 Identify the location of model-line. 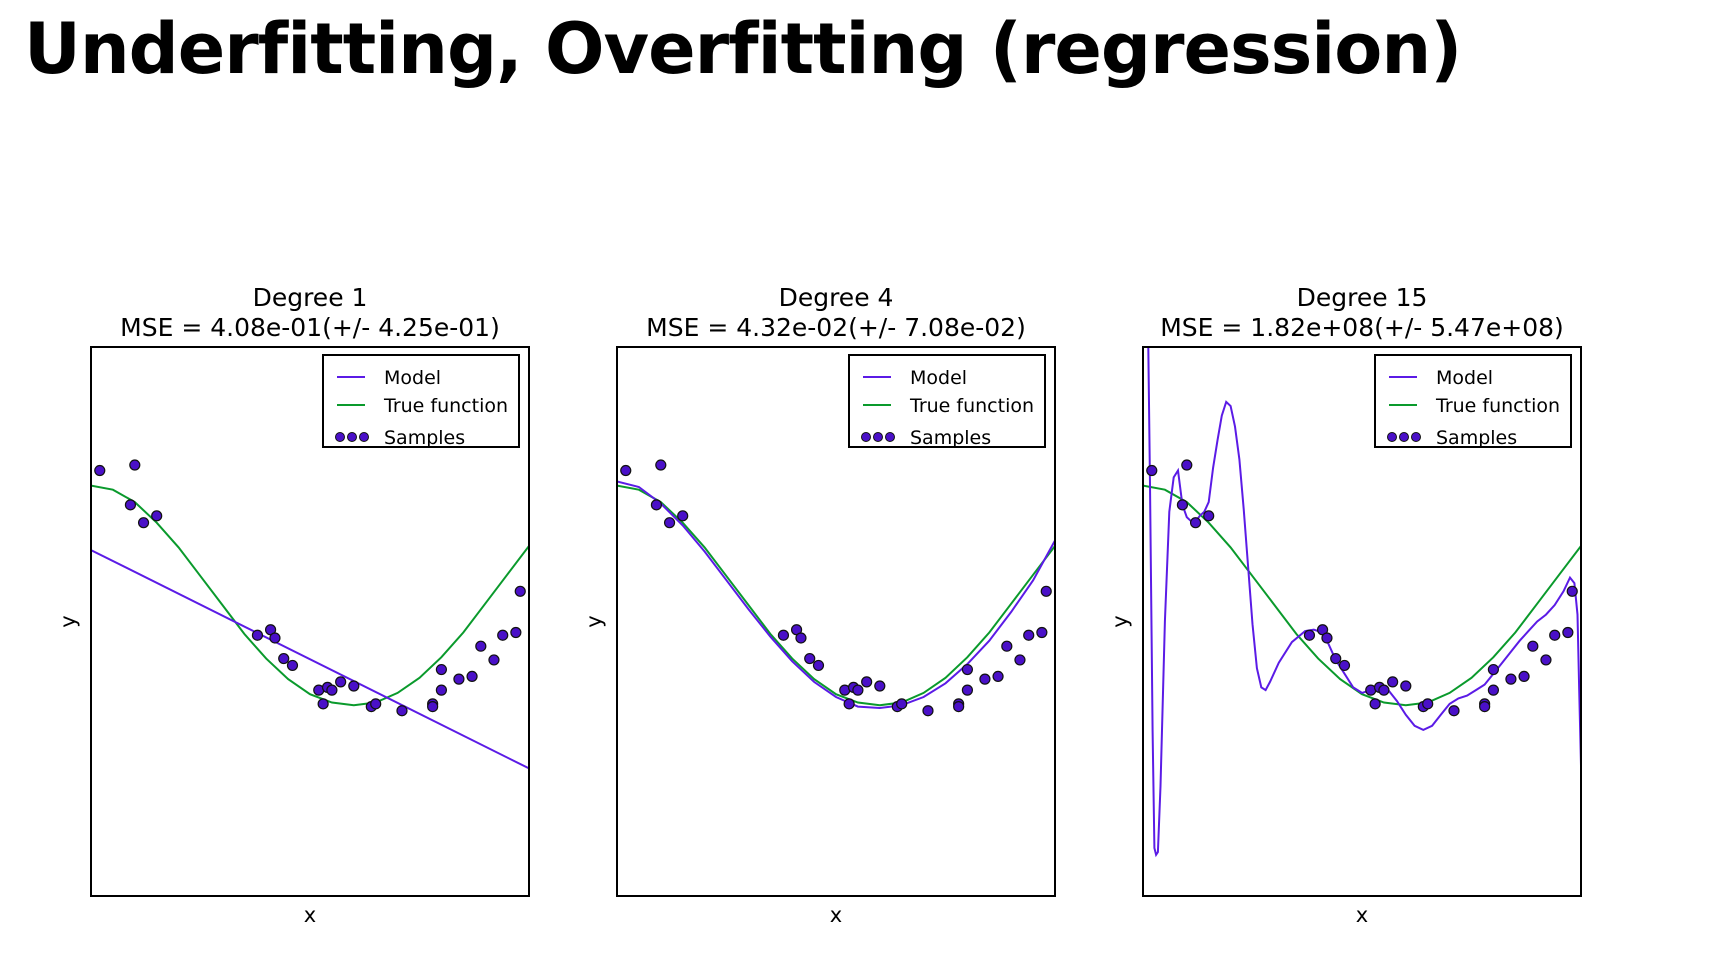
(310, 659).